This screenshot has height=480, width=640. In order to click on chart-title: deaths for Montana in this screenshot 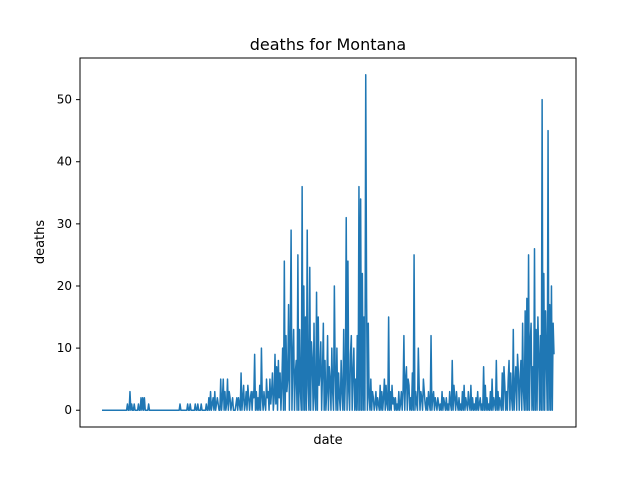, I will do `click(328, 44)`.